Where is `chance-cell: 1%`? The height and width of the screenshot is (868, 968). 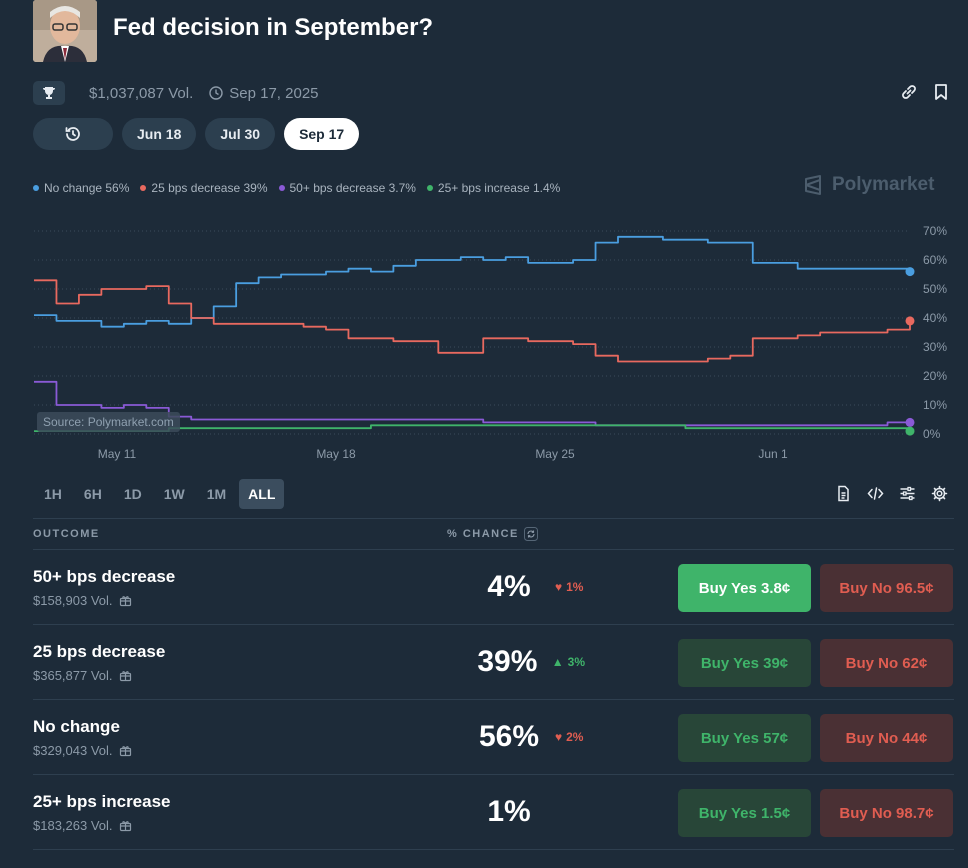
chance-cell: 1% is located at coordinates (525, 812).